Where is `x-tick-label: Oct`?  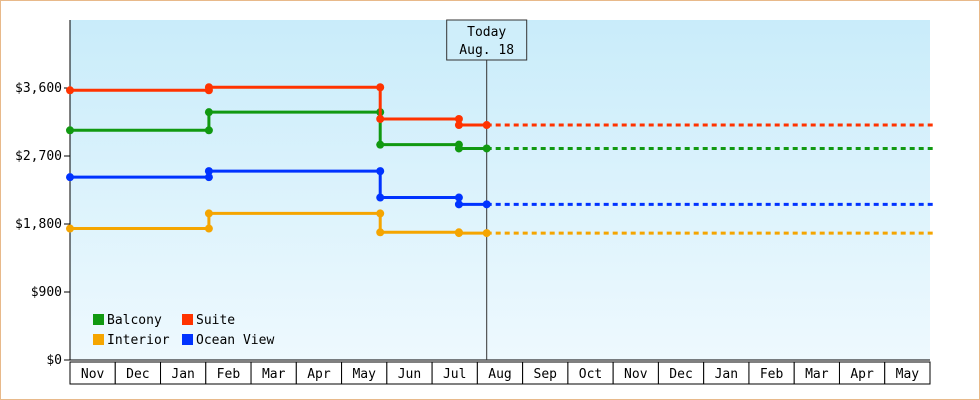 x-tick-label: Oct is located at coordinates (590, 374).